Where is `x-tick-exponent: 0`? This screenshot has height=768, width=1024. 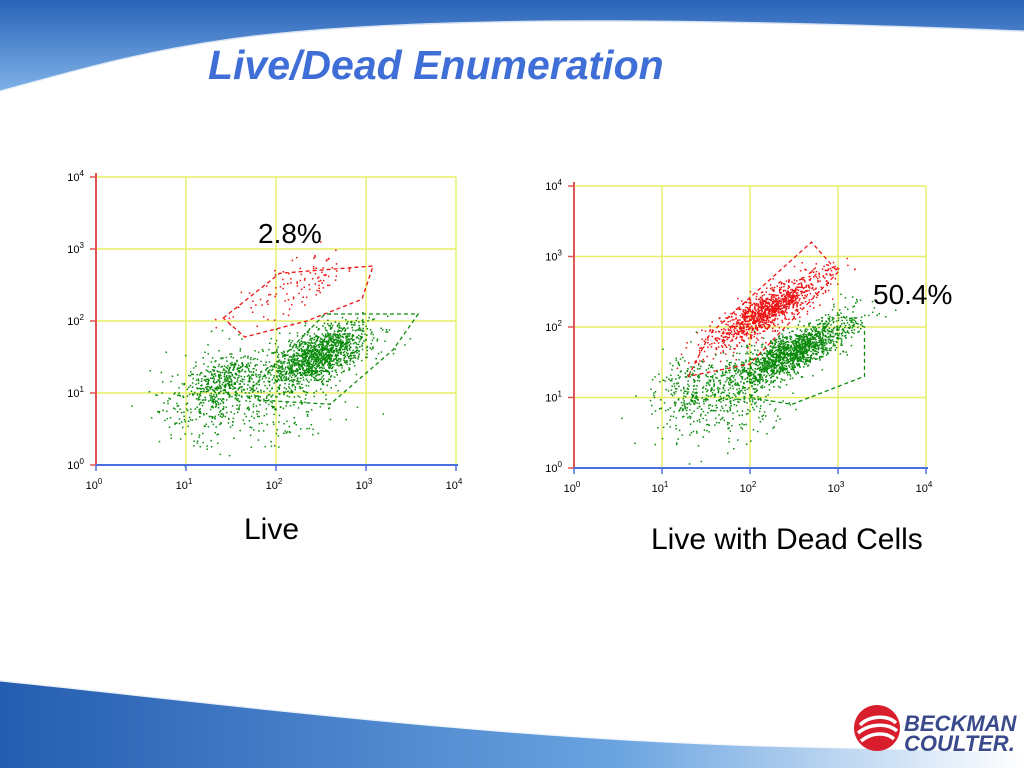
x-tick-exponent: 0 is located at coordinates (100, 481).